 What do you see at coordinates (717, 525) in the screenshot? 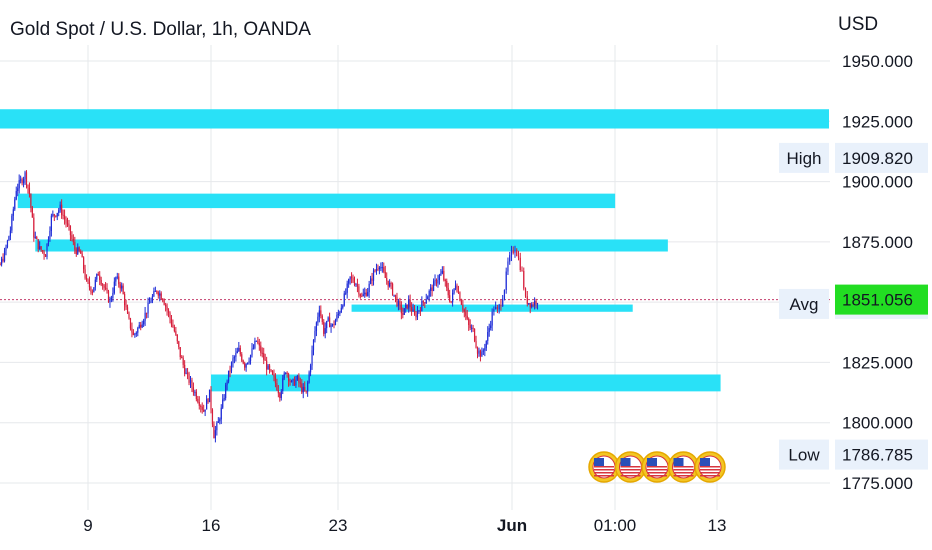
I see `x-tick-label: 13` at bounding box center [717, 525].